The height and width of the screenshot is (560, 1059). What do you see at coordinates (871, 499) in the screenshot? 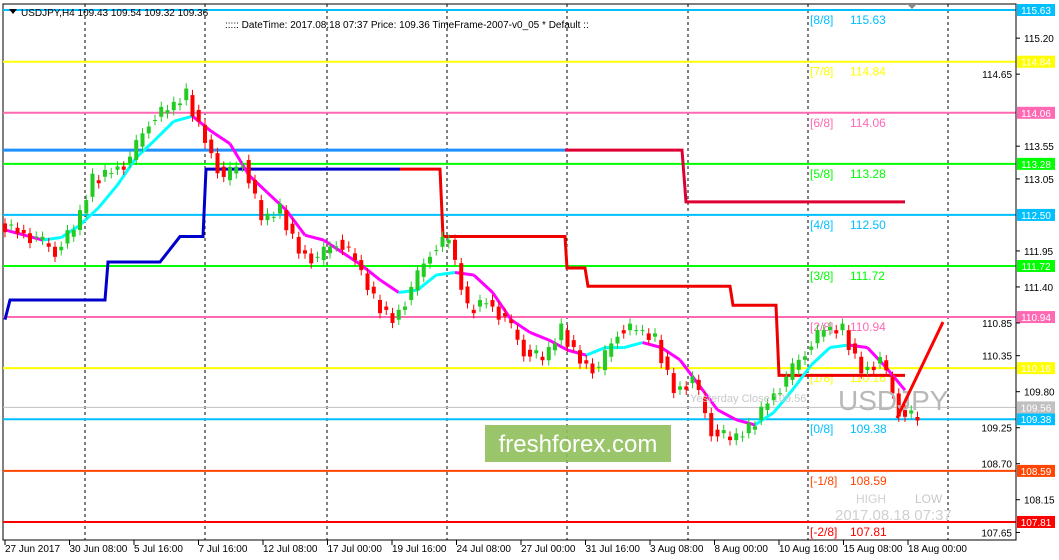
I see `high-label: HIGH` at bounding box center [871, 499].